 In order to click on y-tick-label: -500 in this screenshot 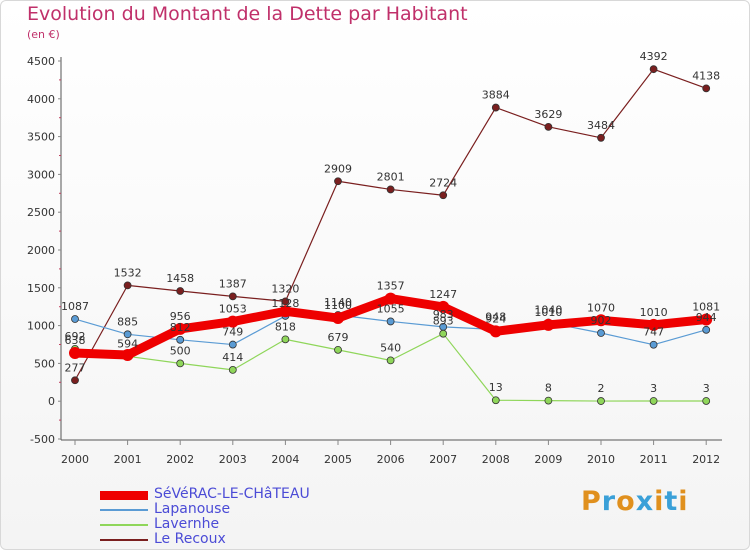, I will do `click(42, 439)`.